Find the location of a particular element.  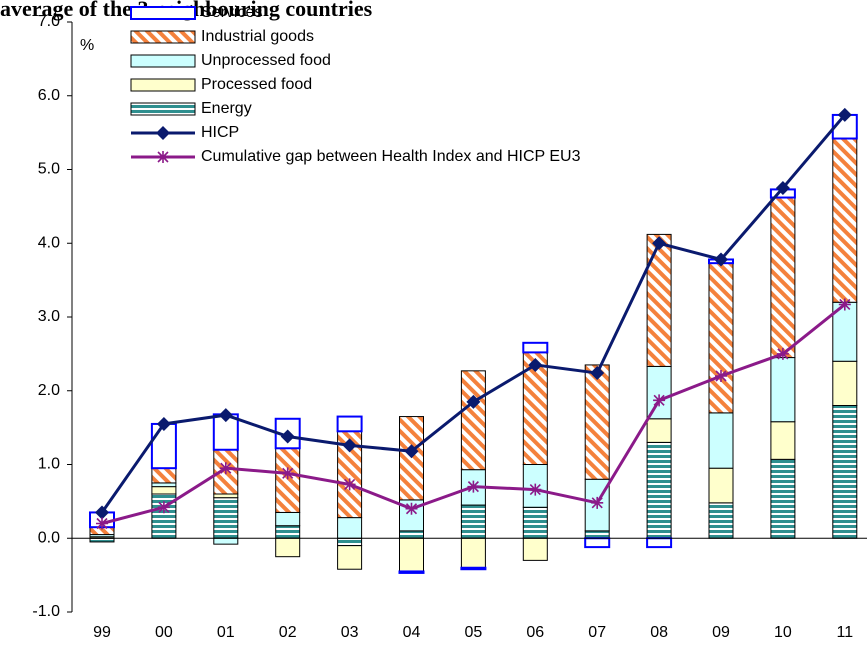

y-tick-label: -1.0 is located at coordinates (46, 611).